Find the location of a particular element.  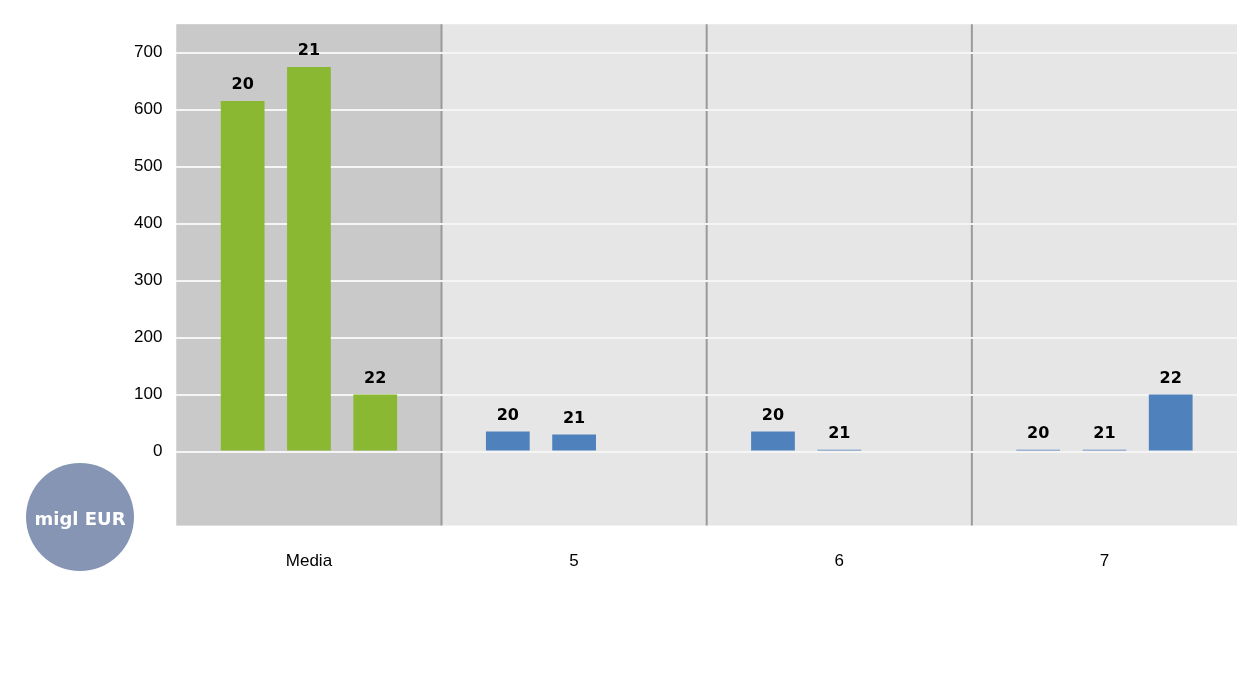

y-tick-label: 300 is located at coordinates (148, 280).